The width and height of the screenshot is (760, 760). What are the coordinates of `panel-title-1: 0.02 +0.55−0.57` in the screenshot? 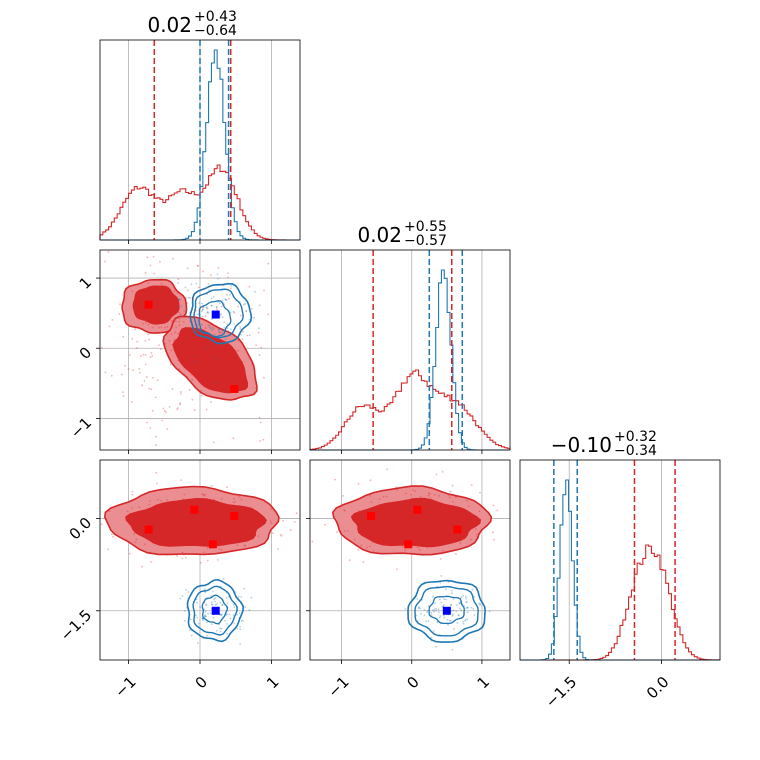 It's located at (401, 234).